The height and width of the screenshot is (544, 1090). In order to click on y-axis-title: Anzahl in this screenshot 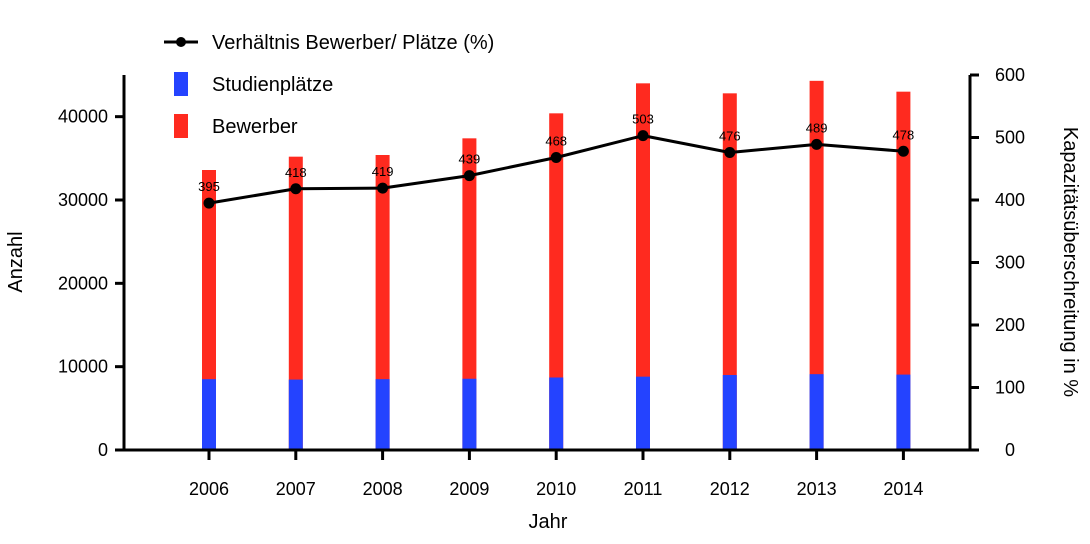, I will do `click(16, 261)`.